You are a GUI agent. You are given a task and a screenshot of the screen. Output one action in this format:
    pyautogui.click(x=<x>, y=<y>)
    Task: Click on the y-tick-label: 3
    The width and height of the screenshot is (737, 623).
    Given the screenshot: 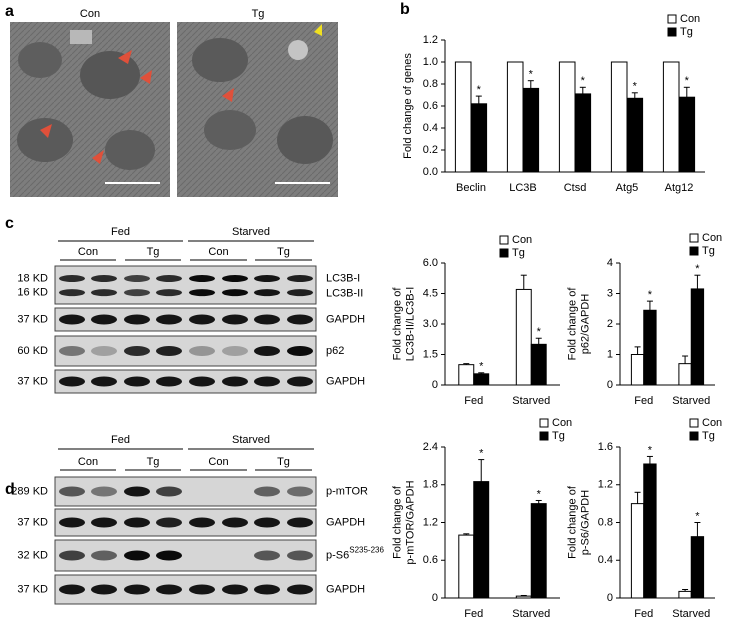 What is the action you would take?
    pyautogui.click(x=610, y=293)
    